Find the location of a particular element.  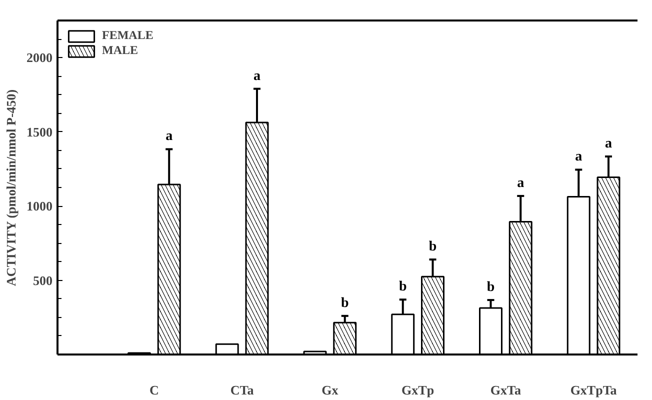

legend-label: FEMALE is located at coordinates (128, 35).